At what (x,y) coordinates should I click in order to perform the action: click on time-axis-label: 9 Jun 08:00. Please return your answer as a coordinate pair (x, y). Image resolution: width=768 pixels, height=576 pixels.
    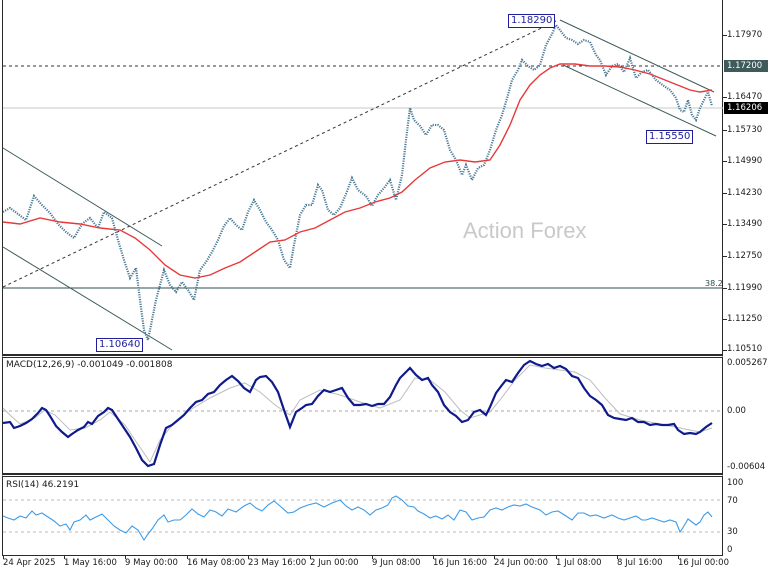
    Looking at the image, I should click on (396, 563).